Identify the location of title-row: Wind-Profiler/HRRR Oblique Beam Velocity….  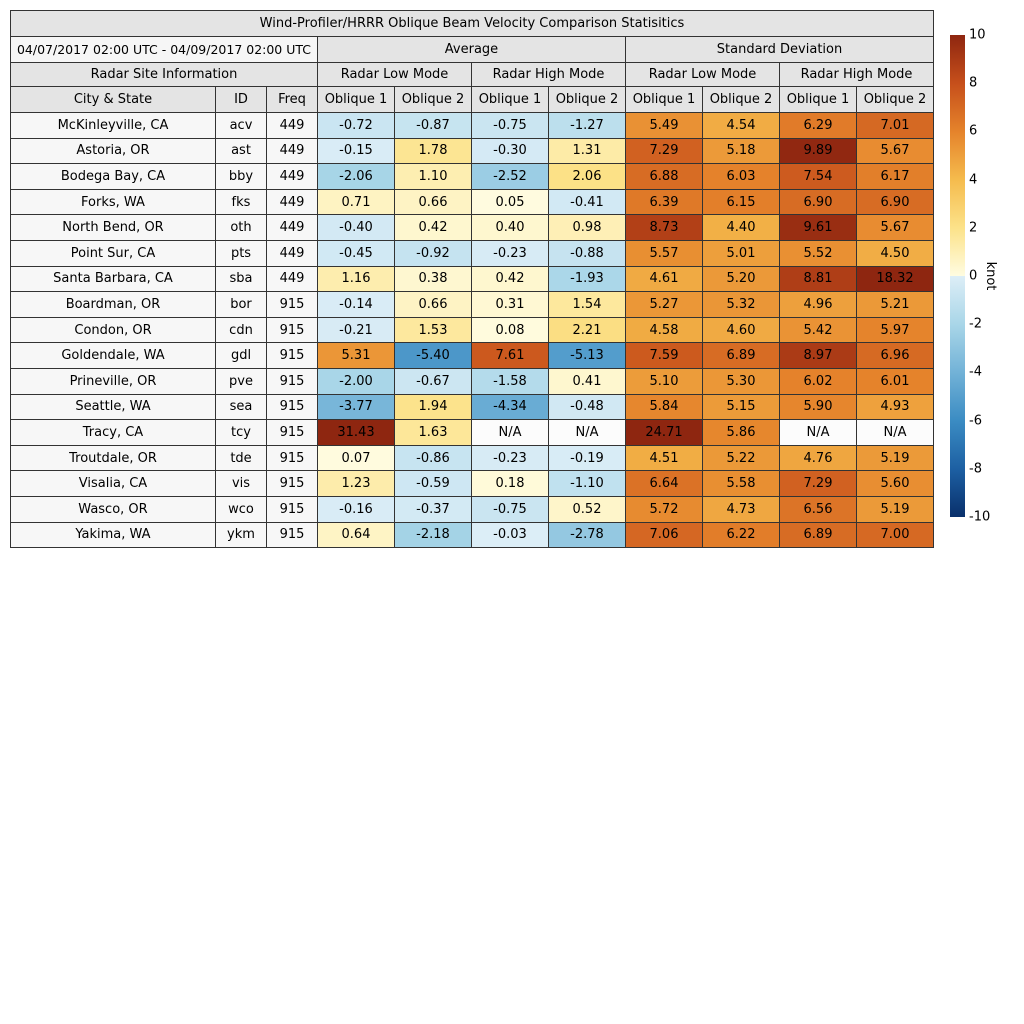
(472, 23).